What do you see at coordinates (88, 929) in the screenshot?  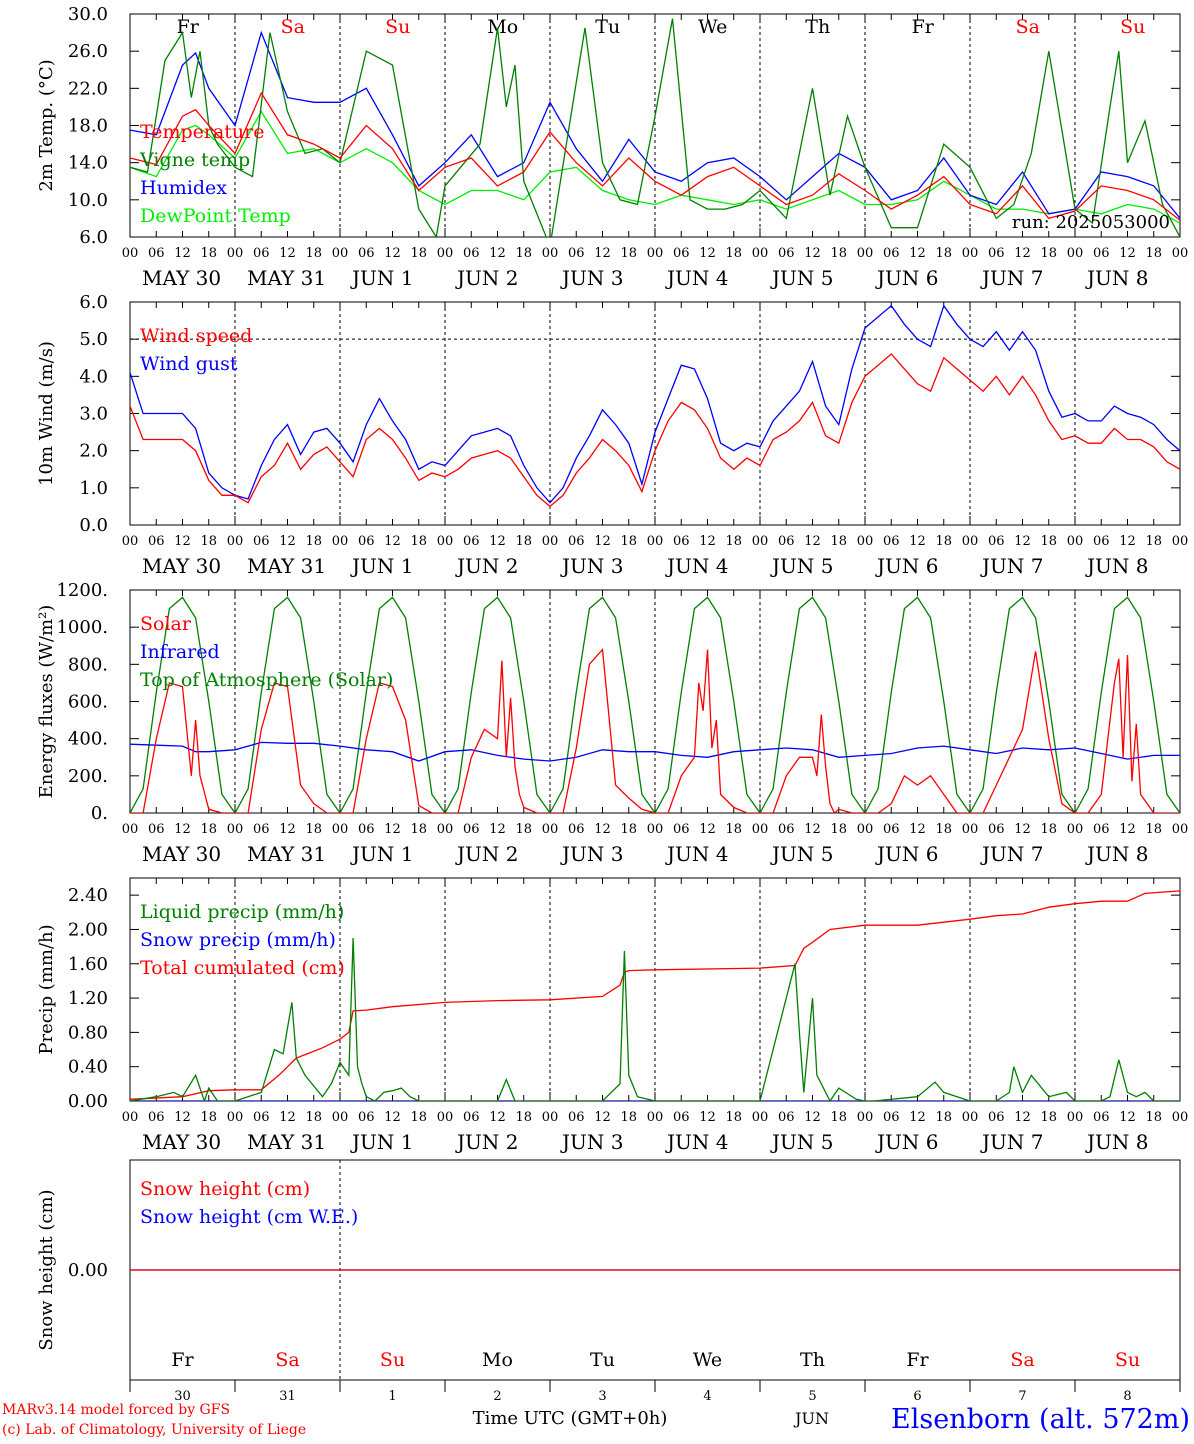 I see `y-tick-label: 2.00` at bounding box center [88, 929].